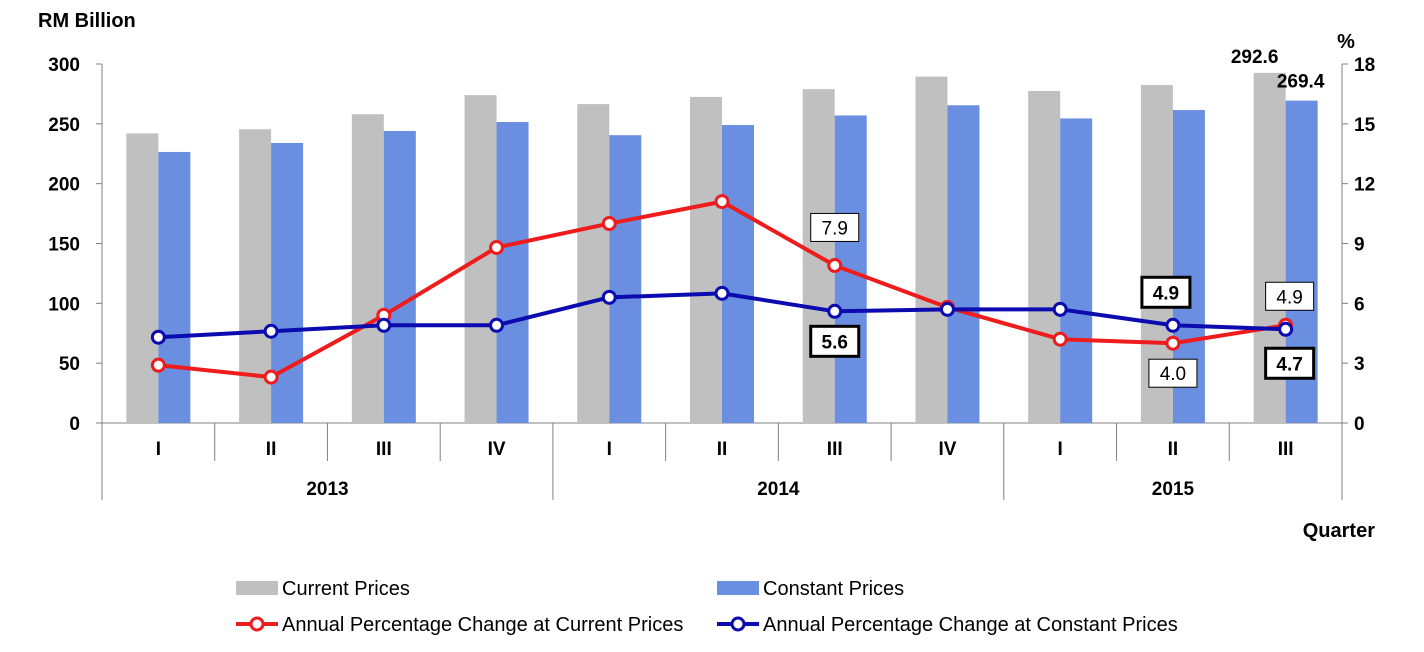  Describe the element at coordinates (87, 21) in the screenshot. I see `y-axis-left-title: RM Billion` at that location.